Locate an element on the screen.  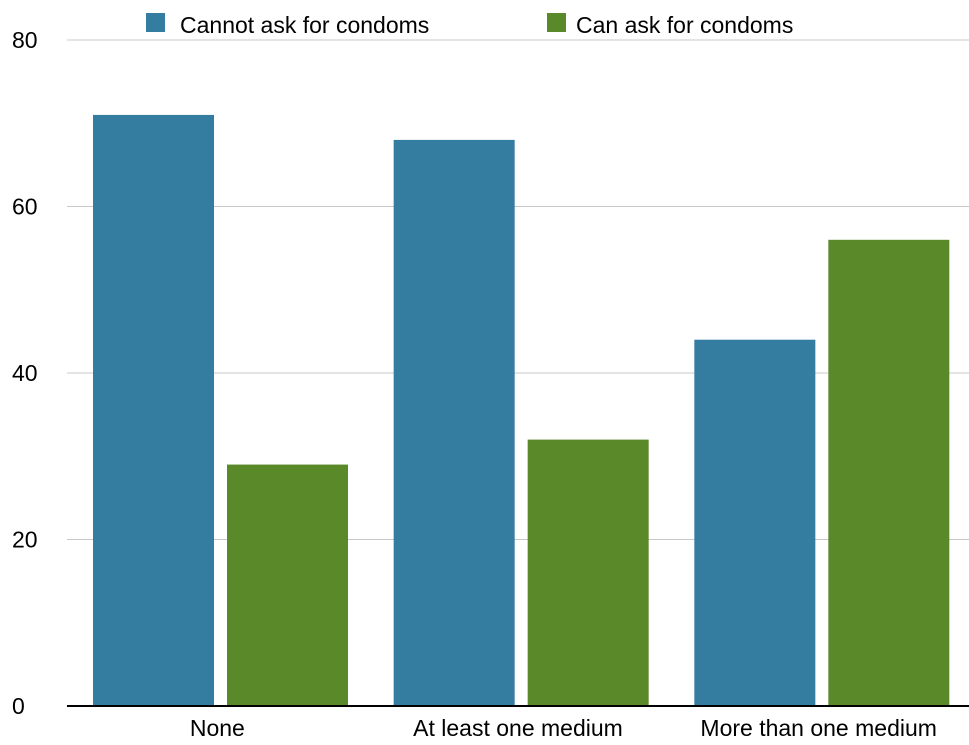
x-tick-label: More than one medium is located at coordinates (818, 728).